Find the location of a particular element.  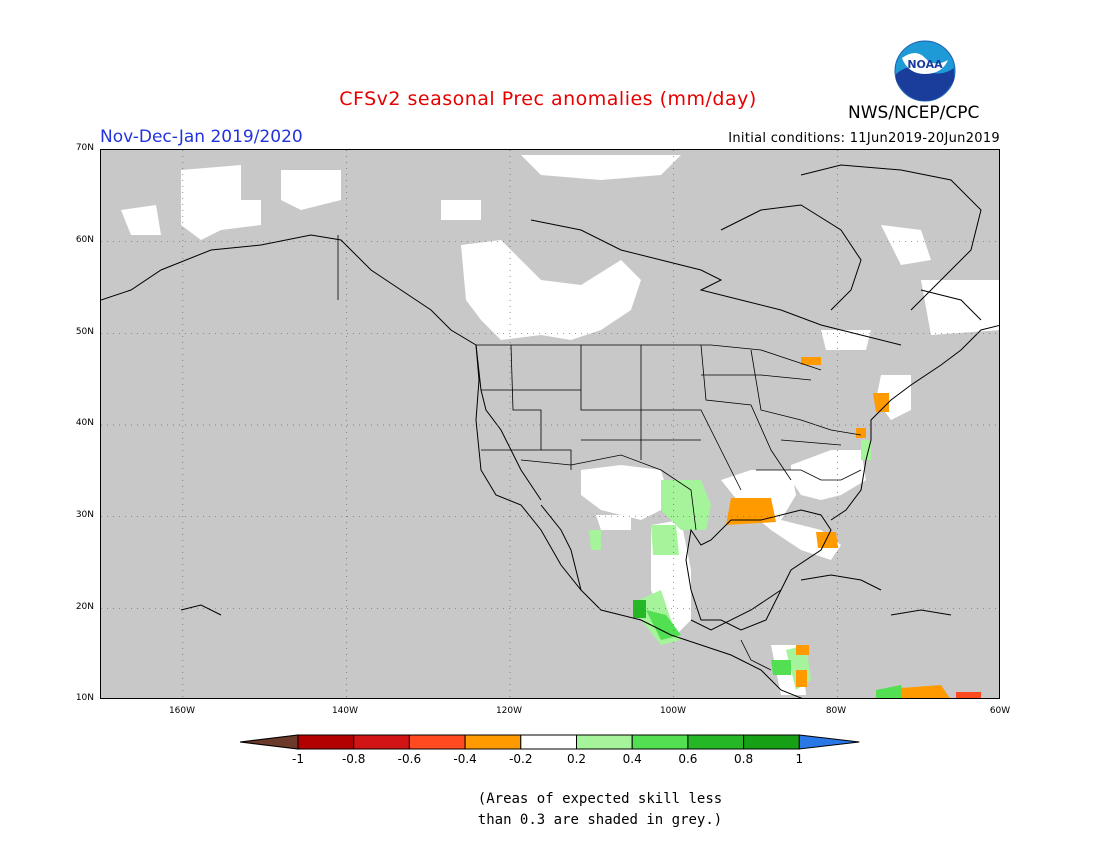

lat-label: 70N is located at coordinates (84, 148).